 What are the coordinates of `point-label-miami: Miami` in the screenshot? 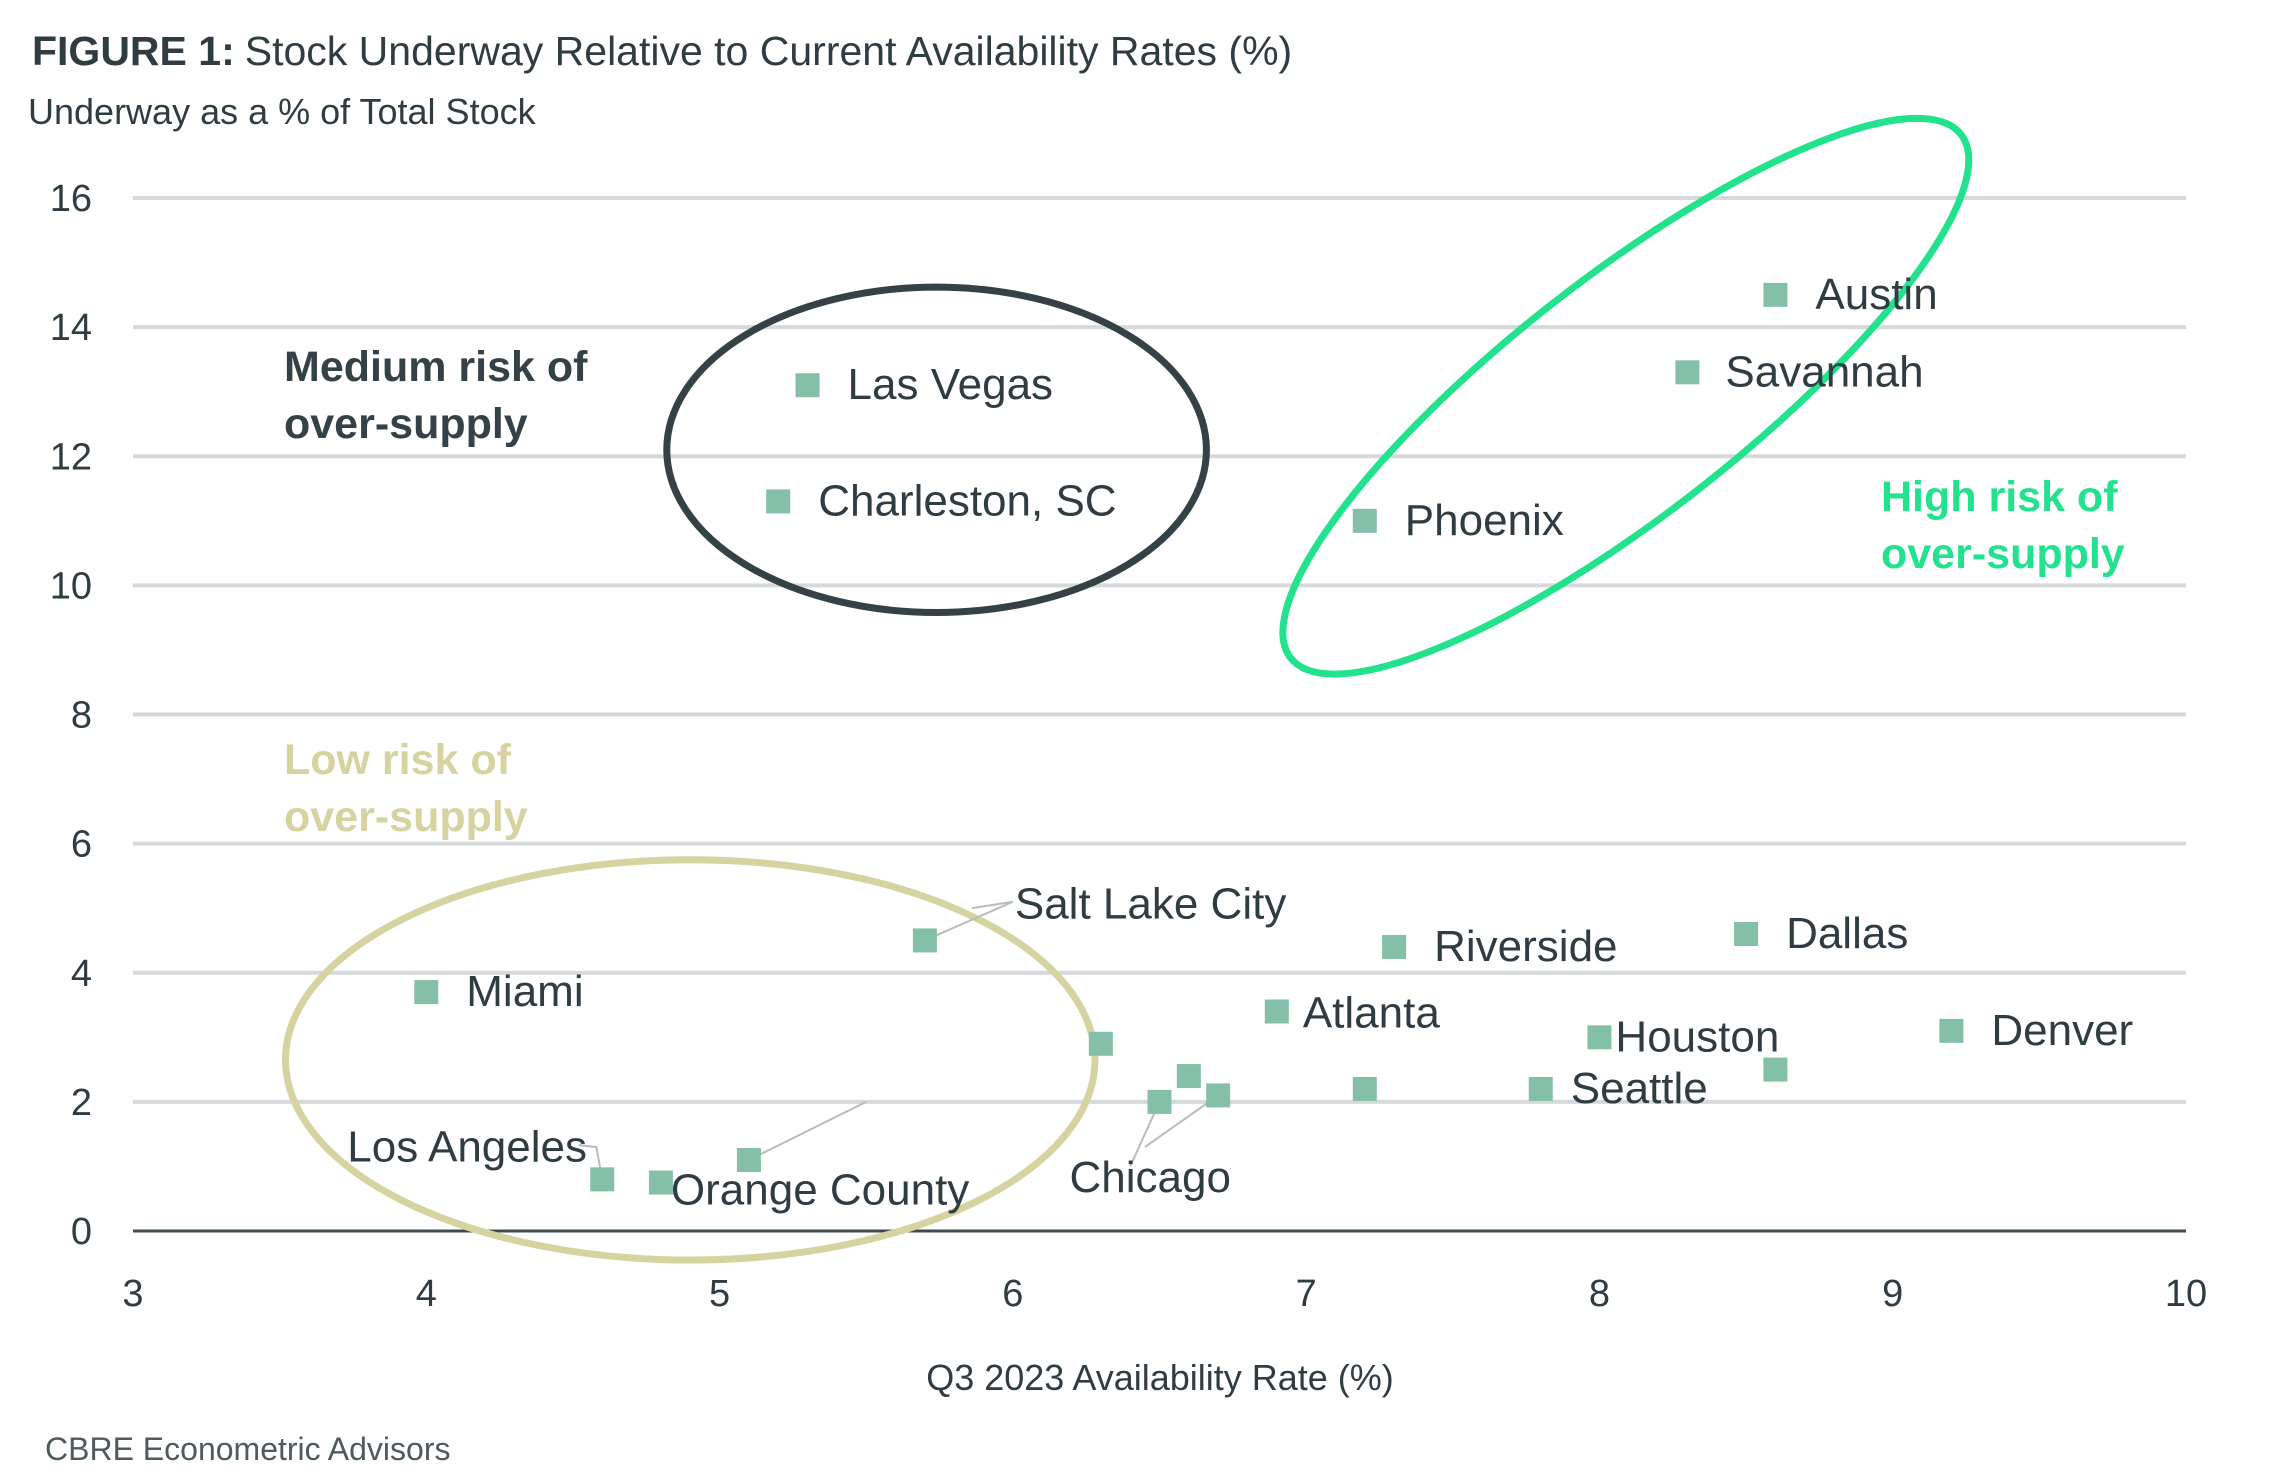 It's located at (524, 991).